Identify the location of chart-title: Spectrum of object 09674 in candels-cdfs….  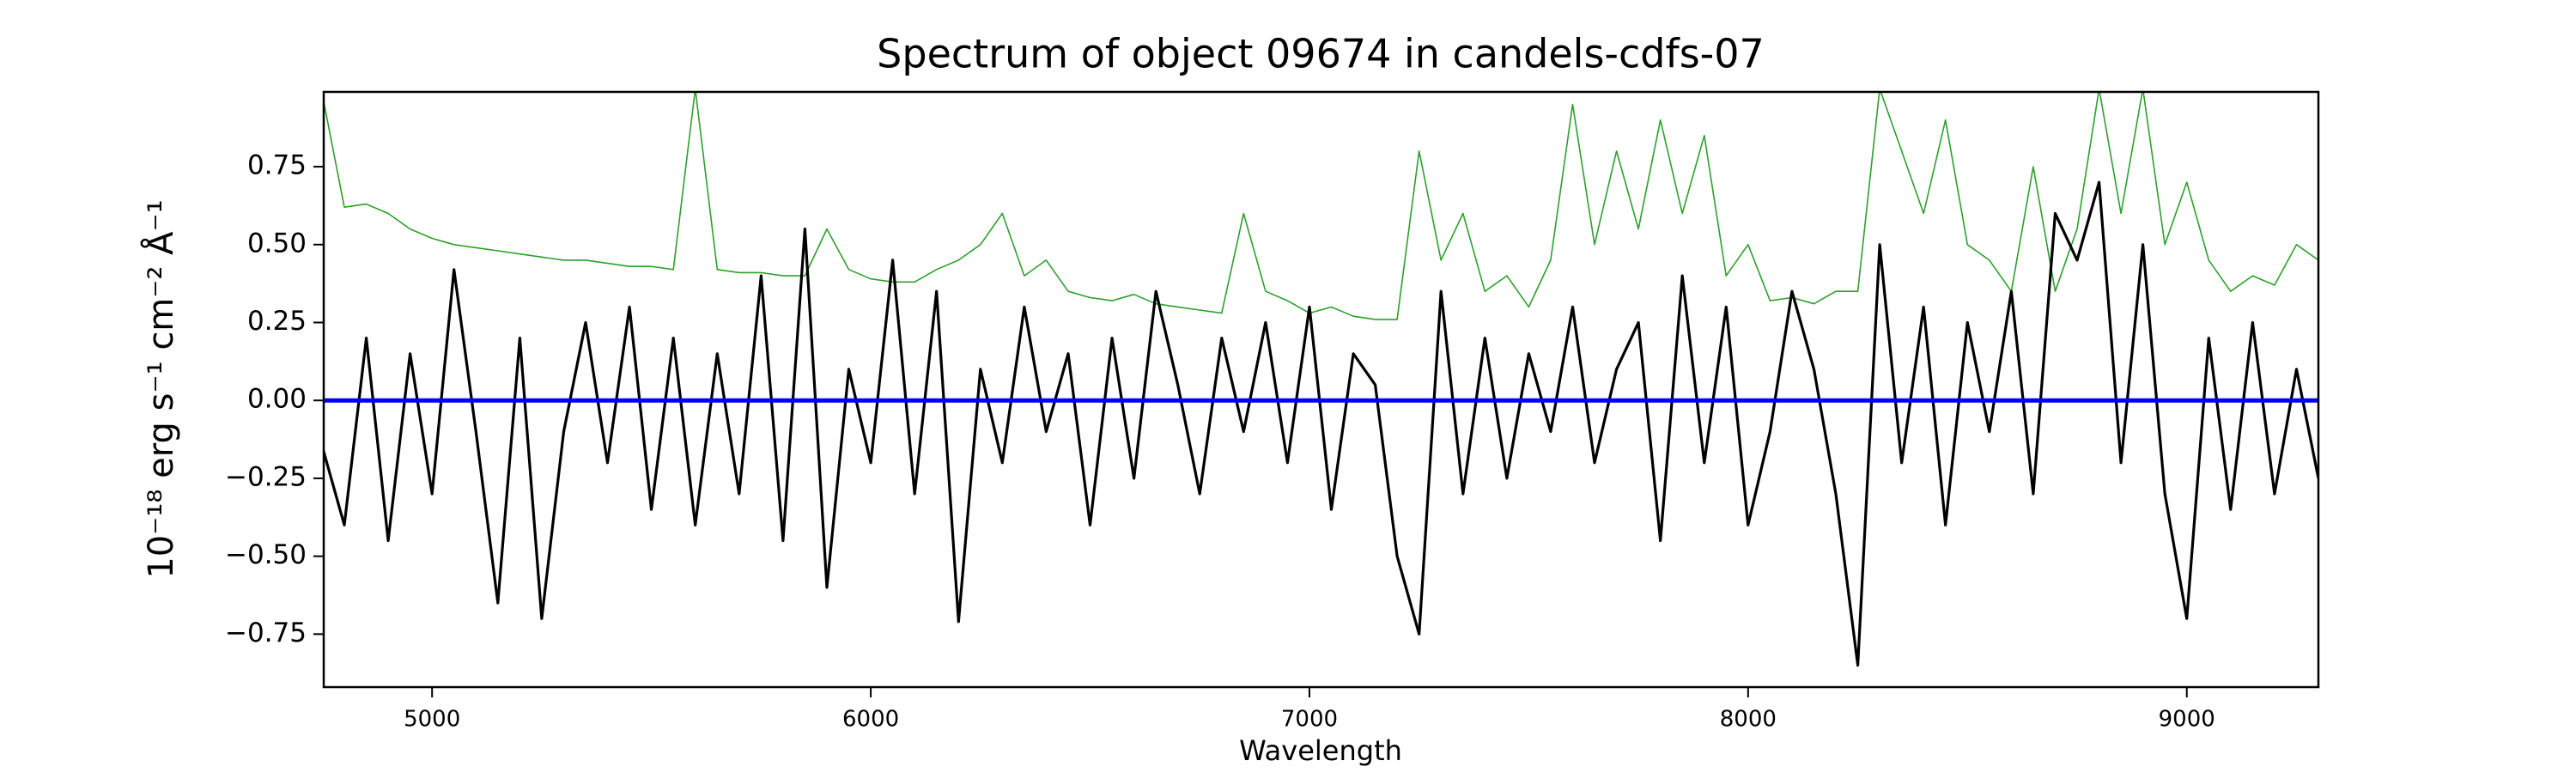
(1321, 54).